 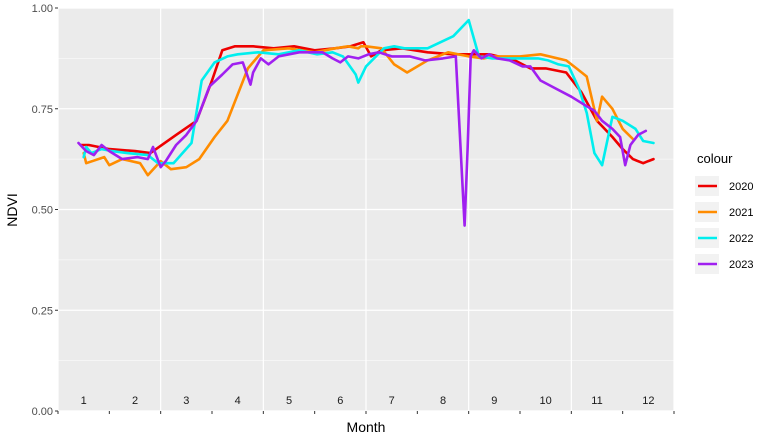 What do you see at coordinates (741, 239) in the screenshot?
I see `legend-label: 2022` at bounding box center [741, 239].